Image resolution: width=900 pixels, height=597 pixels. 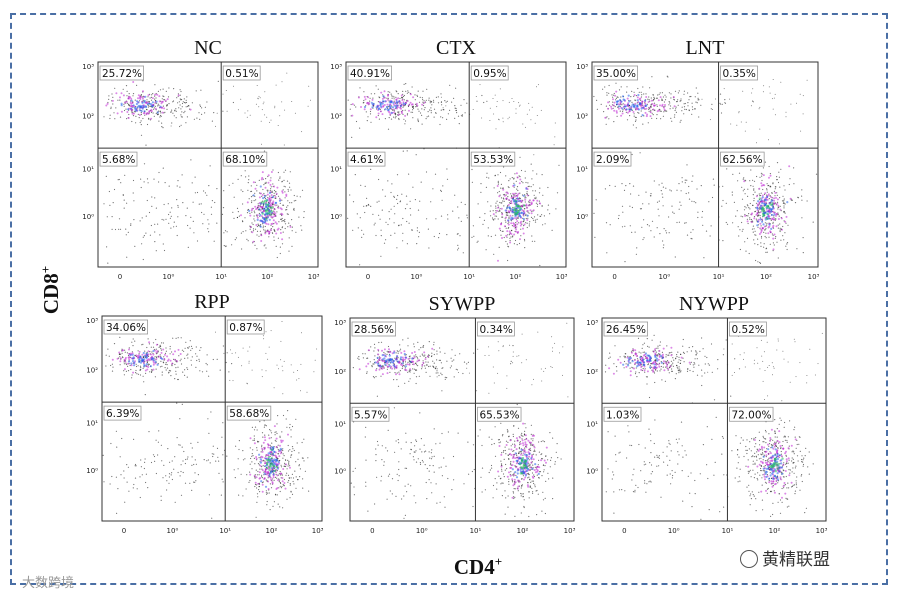 What do you see at coordinates (615, 73) in the screenshot?
I see `quadrant-upper-left-box` at bounding box center [615, 73].